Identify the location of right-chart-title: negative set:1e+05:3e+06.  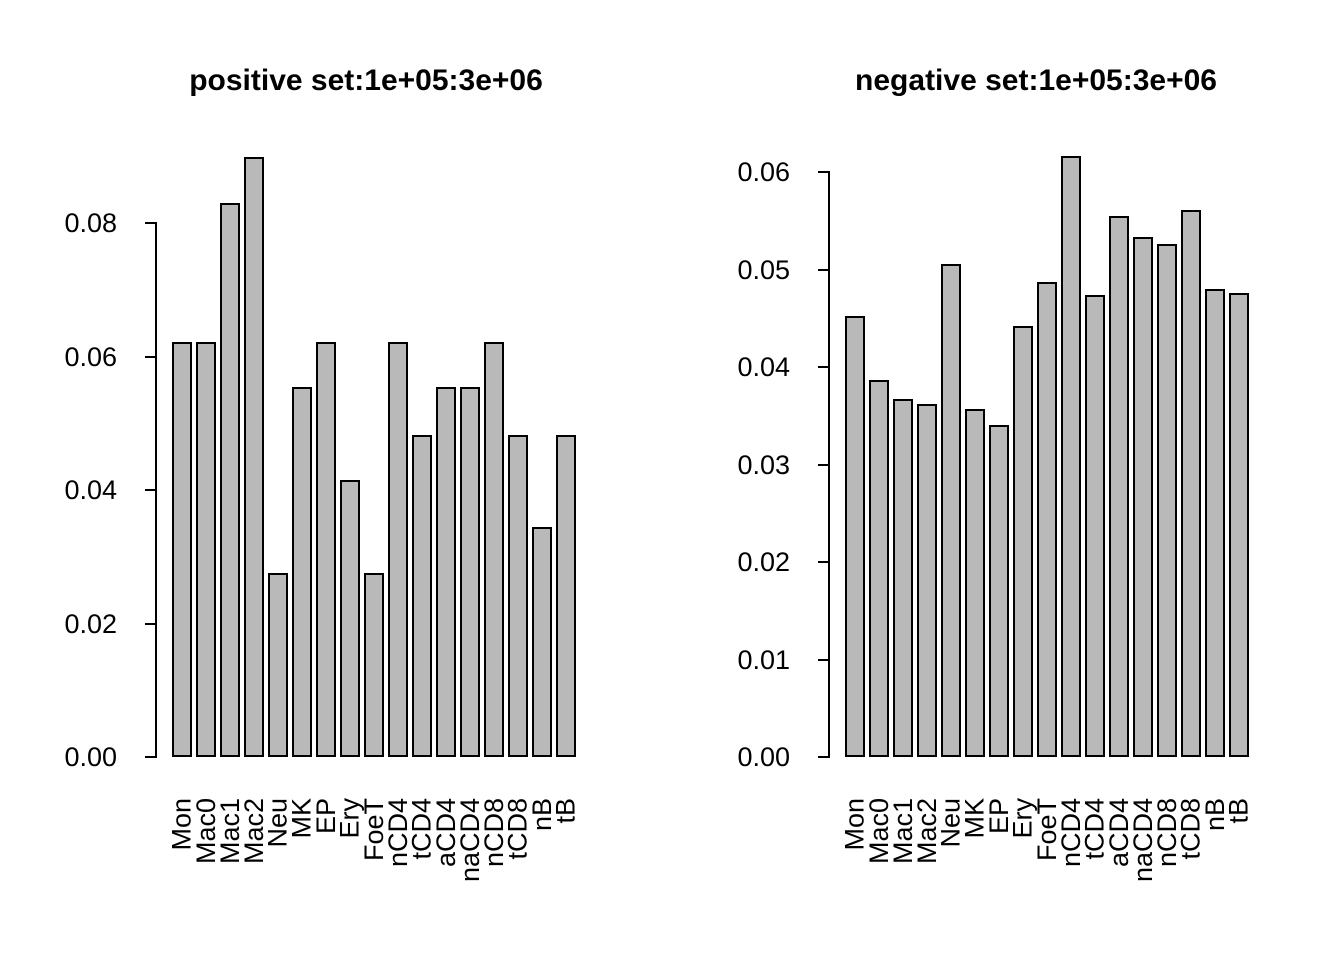
(1036, 80).